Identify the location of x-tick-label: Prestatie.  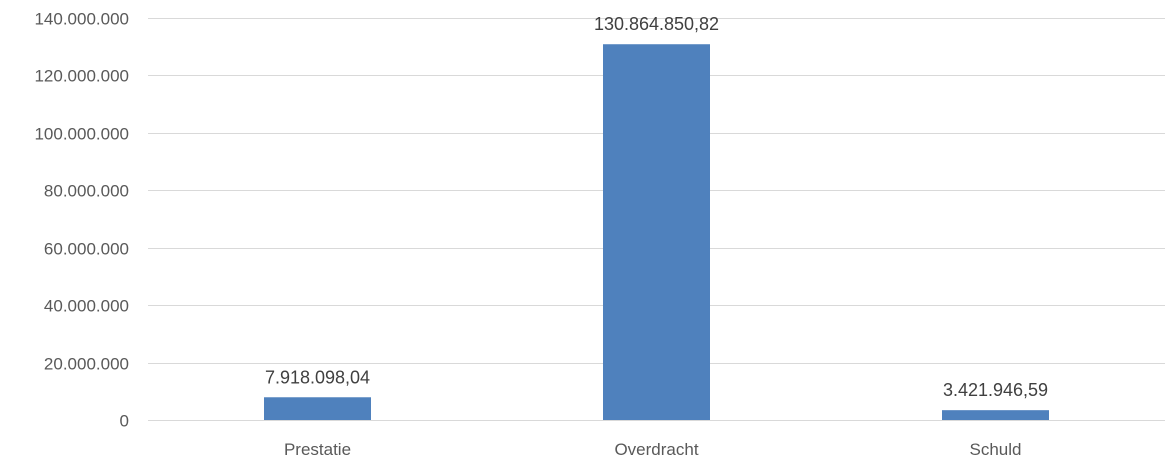
(317, 449).